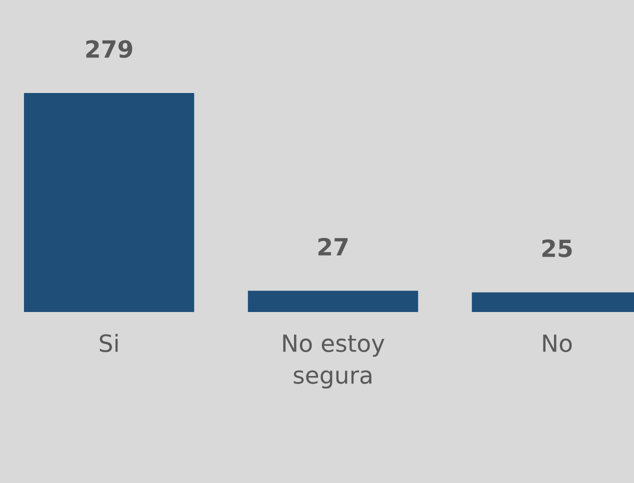 Image resolution: width=634 pixels, height=483 pixels. Describe the element at coordinates (333, 361) in the screenshot. I see `x-tick-label: No estoy segura` at that location.